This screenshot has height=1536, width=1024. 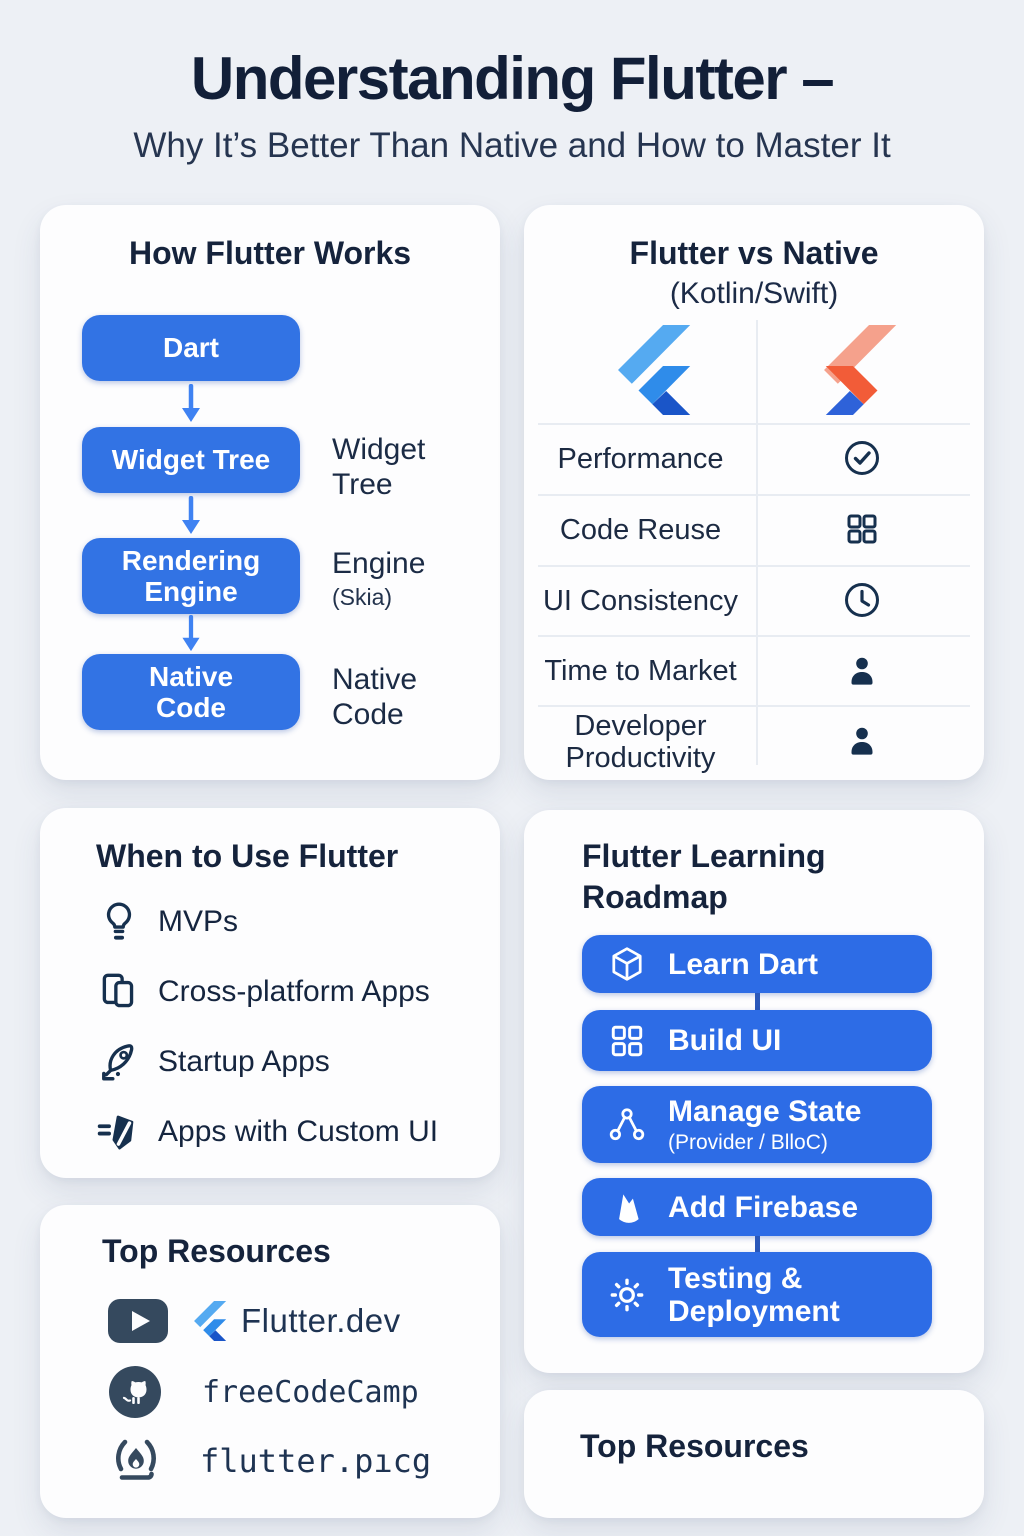 What do you see at coordinates (754, 1294) in the screenshot?
I see `roadmap-step-label: Testing & Deployment` at bounding box center [754, 1294].